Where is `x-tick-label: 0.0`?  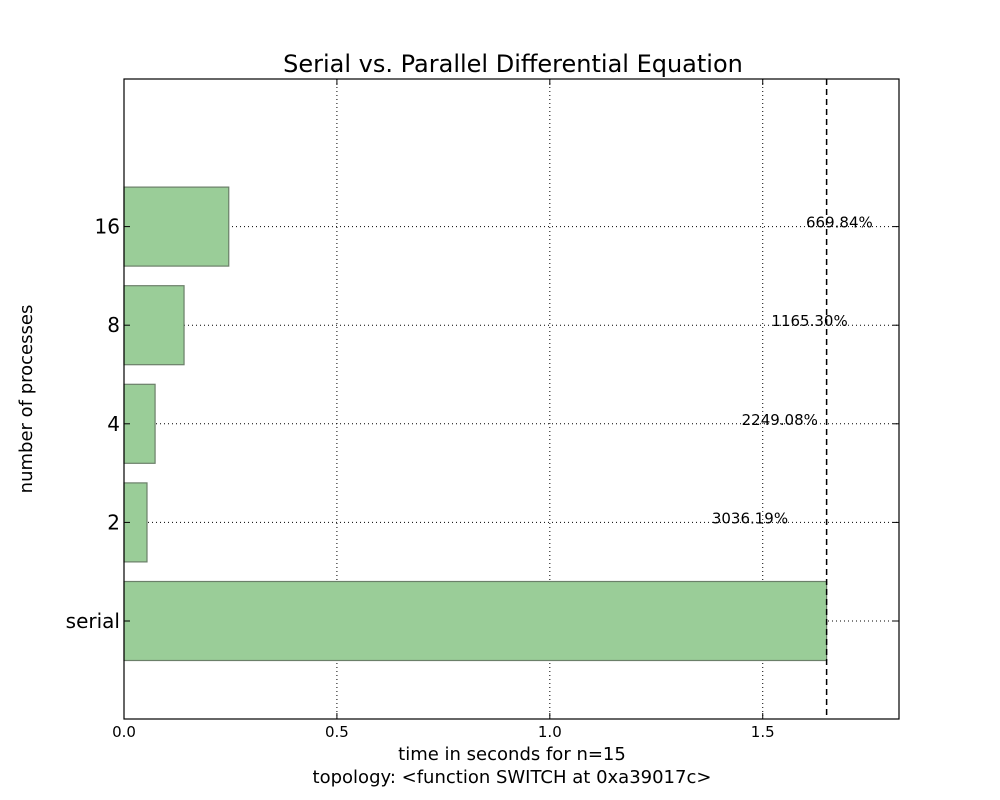
x-tick-label: 0.0 is located at coordinates (124, 732).